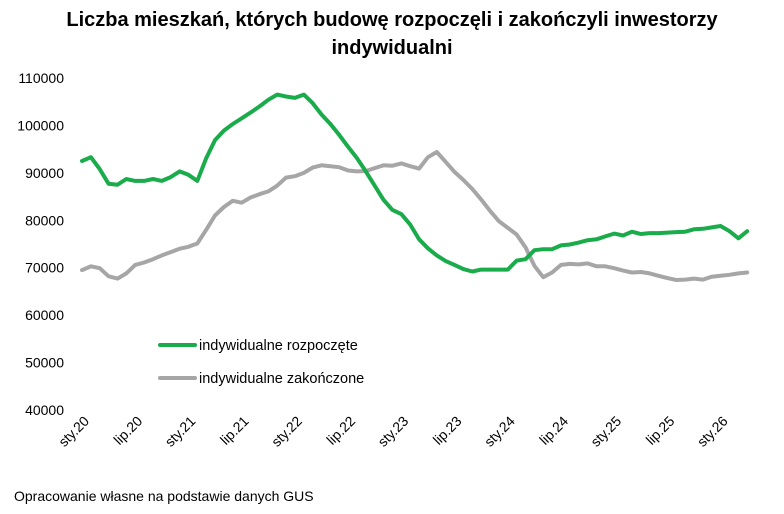 The image size is (784, 514). Describe the element at coordinates (44, 363) in the screenshot. I see `y-tick-label: 50000` at that location.